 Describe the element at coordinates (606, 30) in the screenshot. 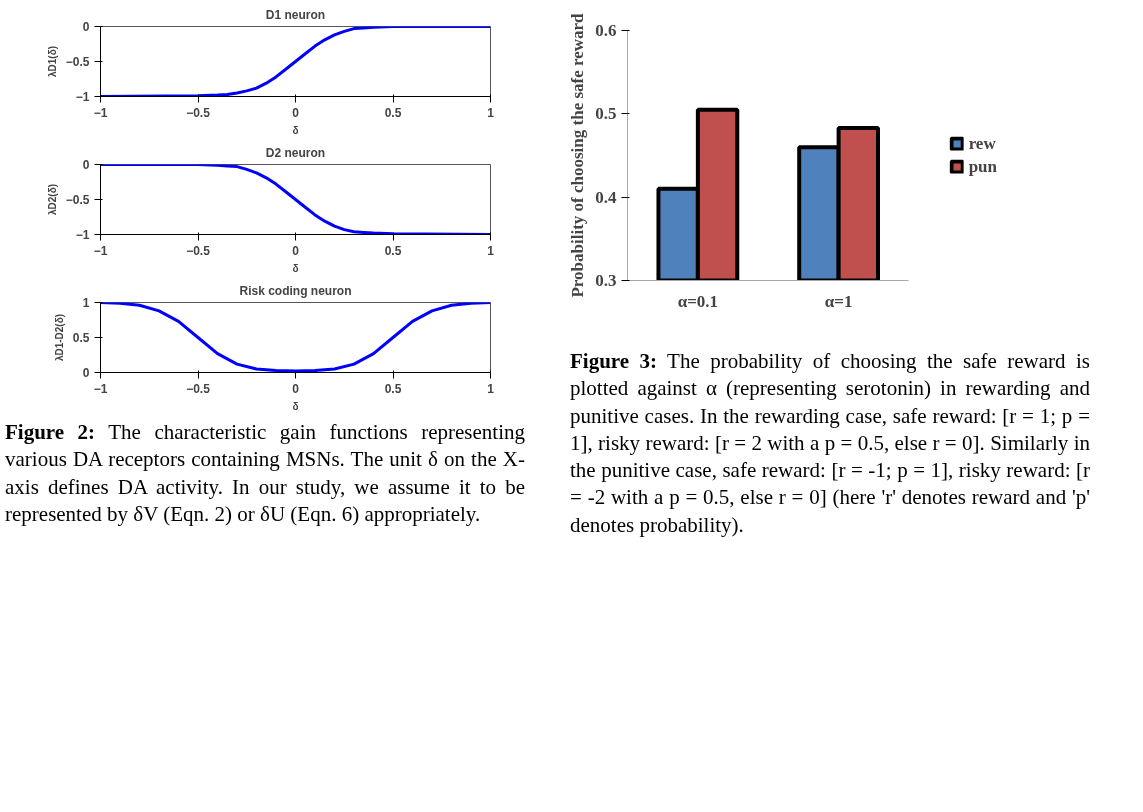

I see `y-tick-label: 0.6` at that location.